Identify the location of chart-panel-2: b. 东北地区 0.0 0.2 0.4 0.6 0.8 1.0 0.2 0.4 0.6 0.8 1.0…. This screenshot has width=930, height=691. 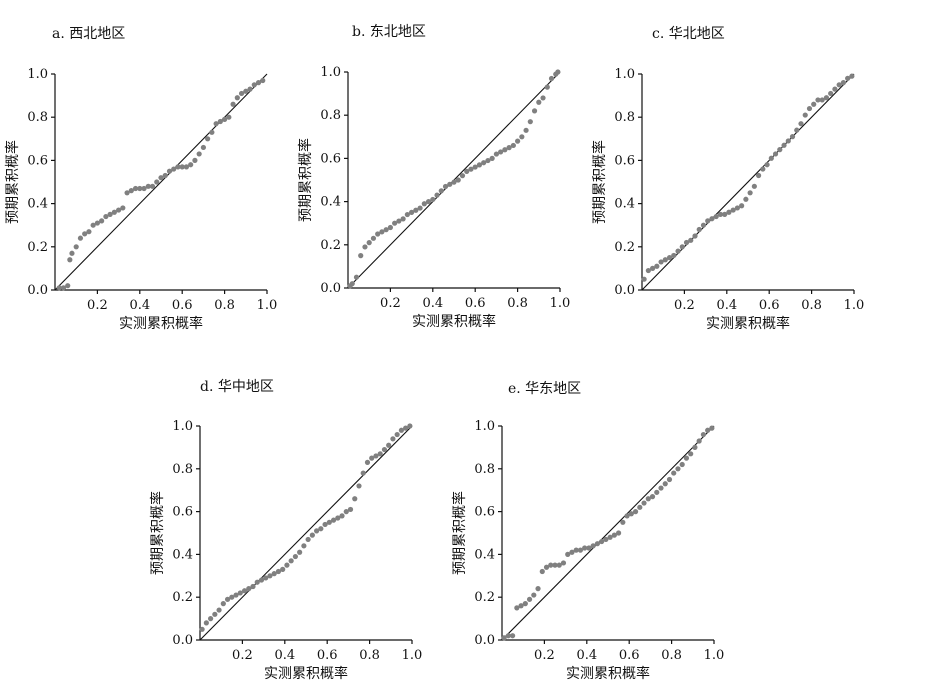
(433, 177).